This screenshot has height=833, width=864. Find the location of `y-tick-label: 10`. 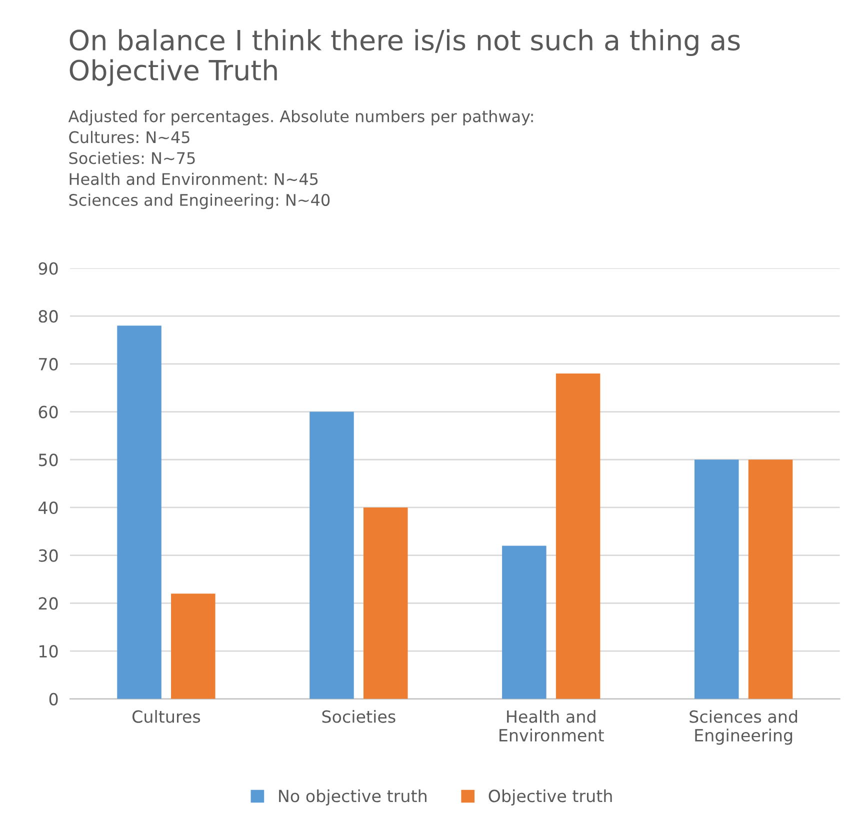

y-tick-label: 10 is located at coordinates (48, 651).